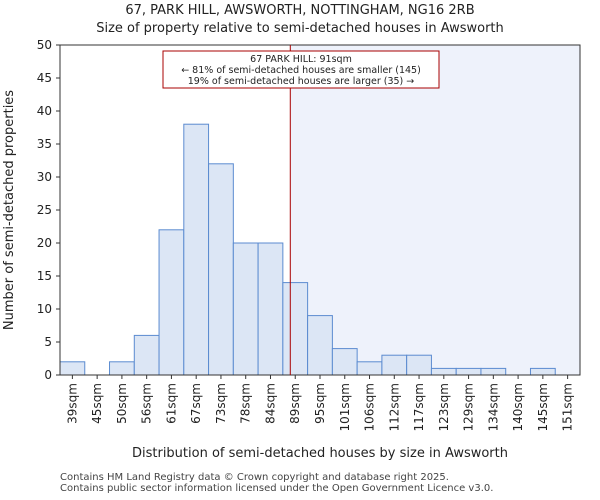  I want to click on bar-117sqm, so click(419, 365).